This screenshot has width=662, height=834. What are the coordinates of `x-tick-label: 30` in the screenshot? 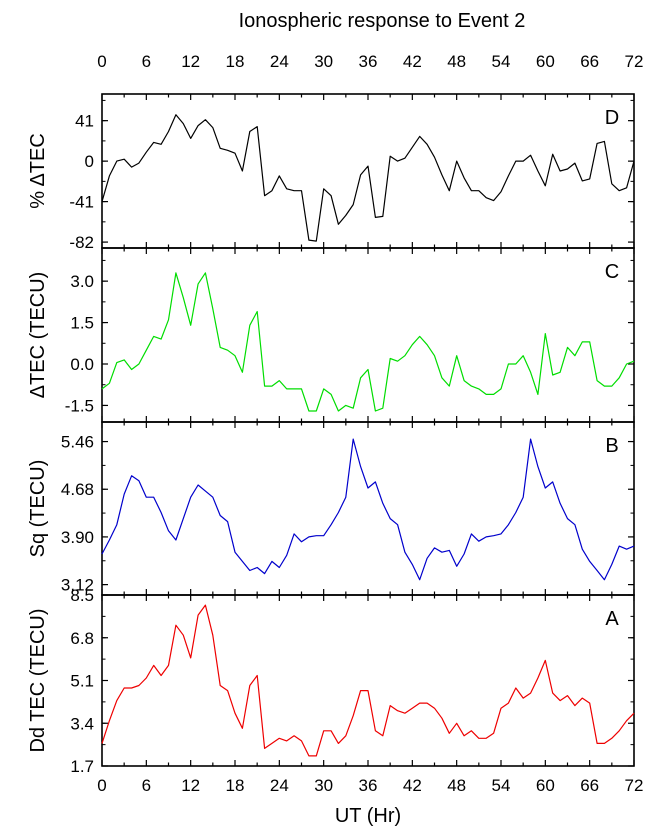 It's located at (323, 785).